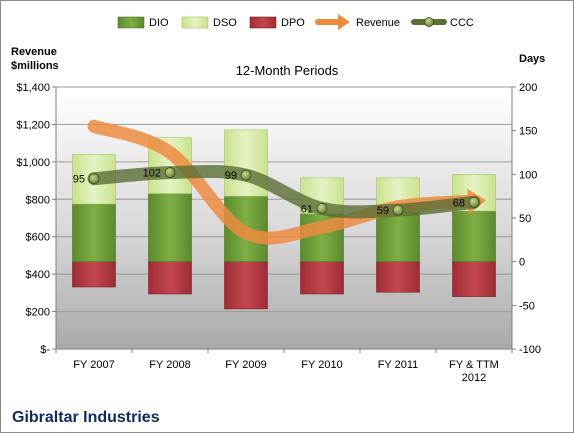 This screenshot has height=433, width=574. I want to click on bar-dso, so click(246, 163).